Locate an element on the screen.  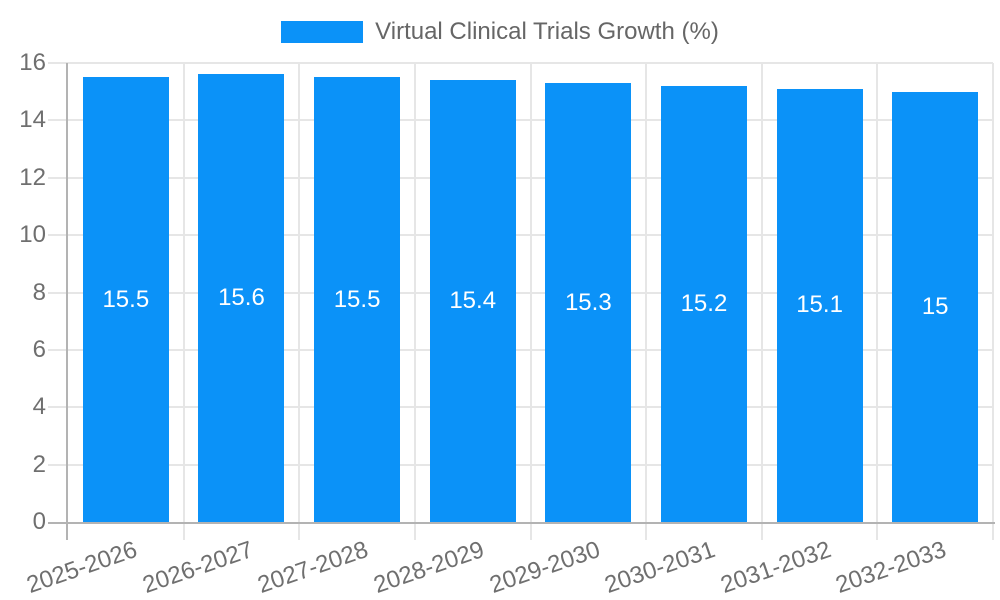
bar-value-label: 15.4 is located at coordinates (473, 301).